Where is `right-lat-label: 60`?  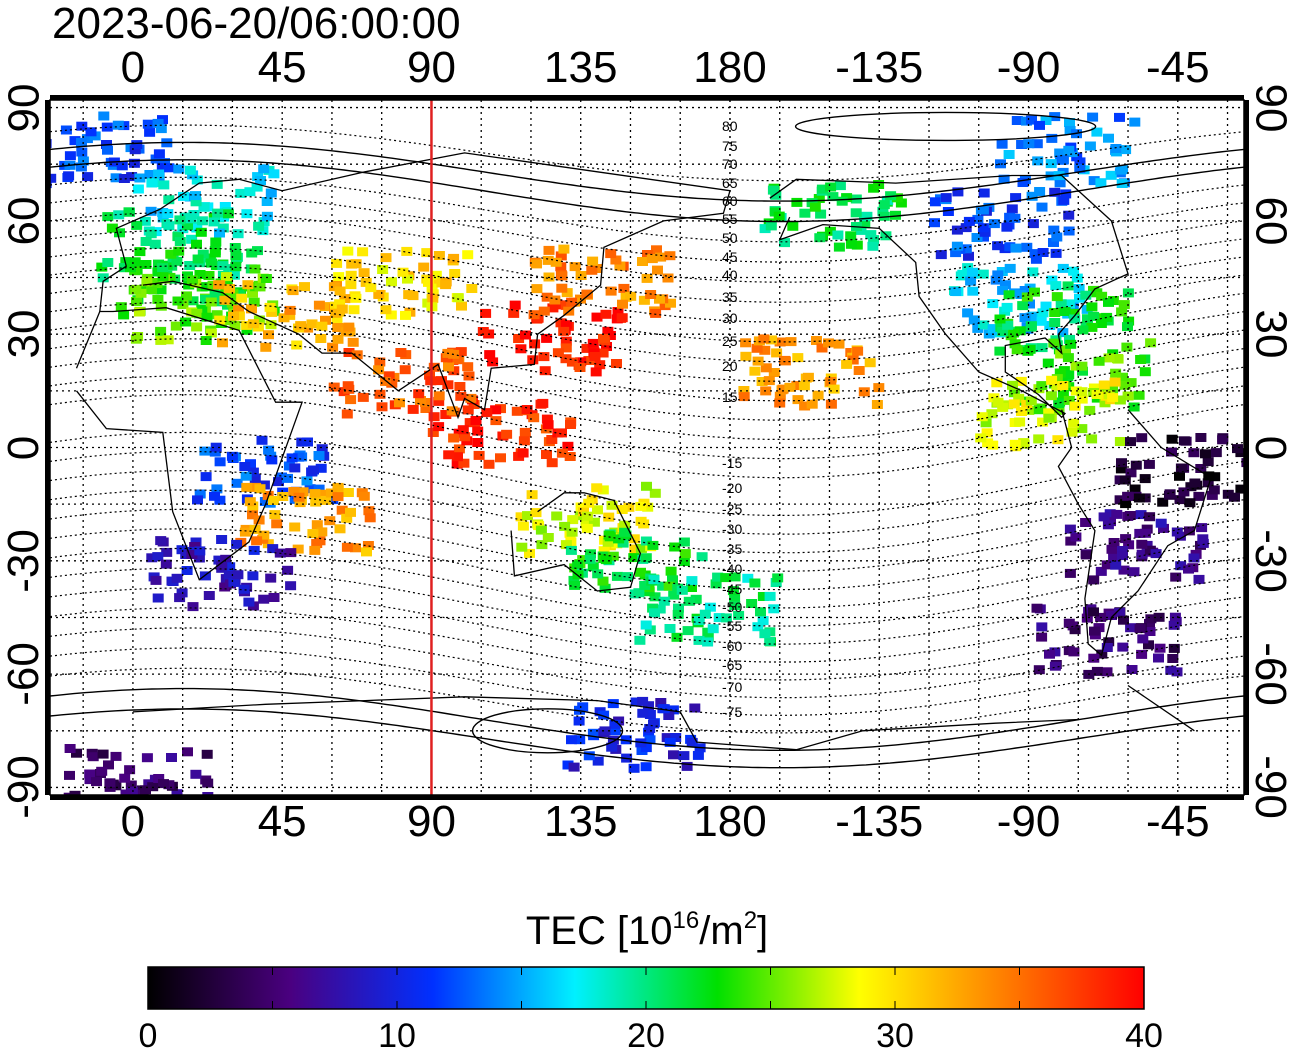 right-lat-label: 60 is located at coordinates (1269, 221).